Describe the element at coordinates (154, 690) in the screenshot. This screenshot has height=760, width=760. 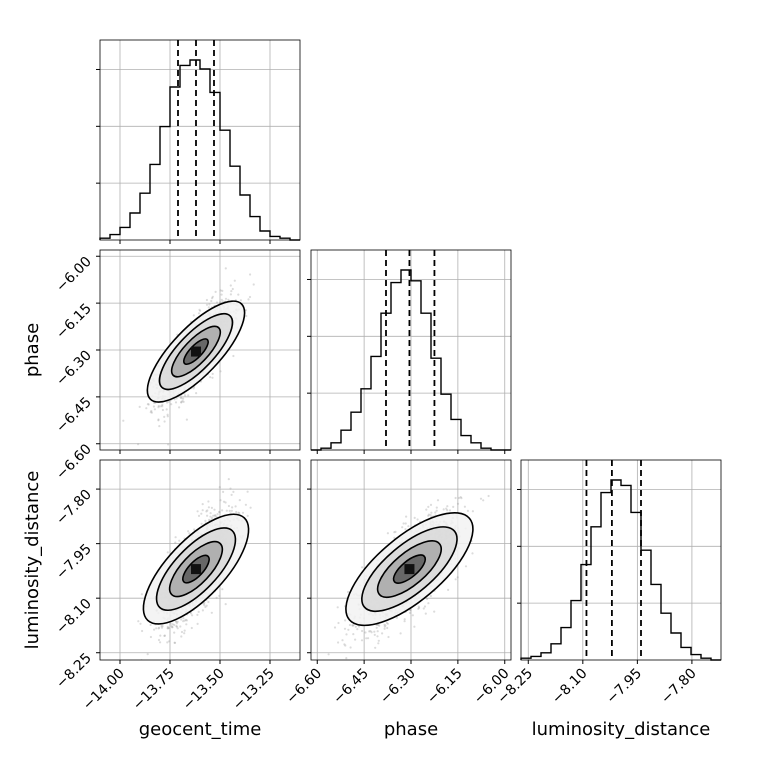
I see `x-tick-label-geocent_time: −13.75` at that location.